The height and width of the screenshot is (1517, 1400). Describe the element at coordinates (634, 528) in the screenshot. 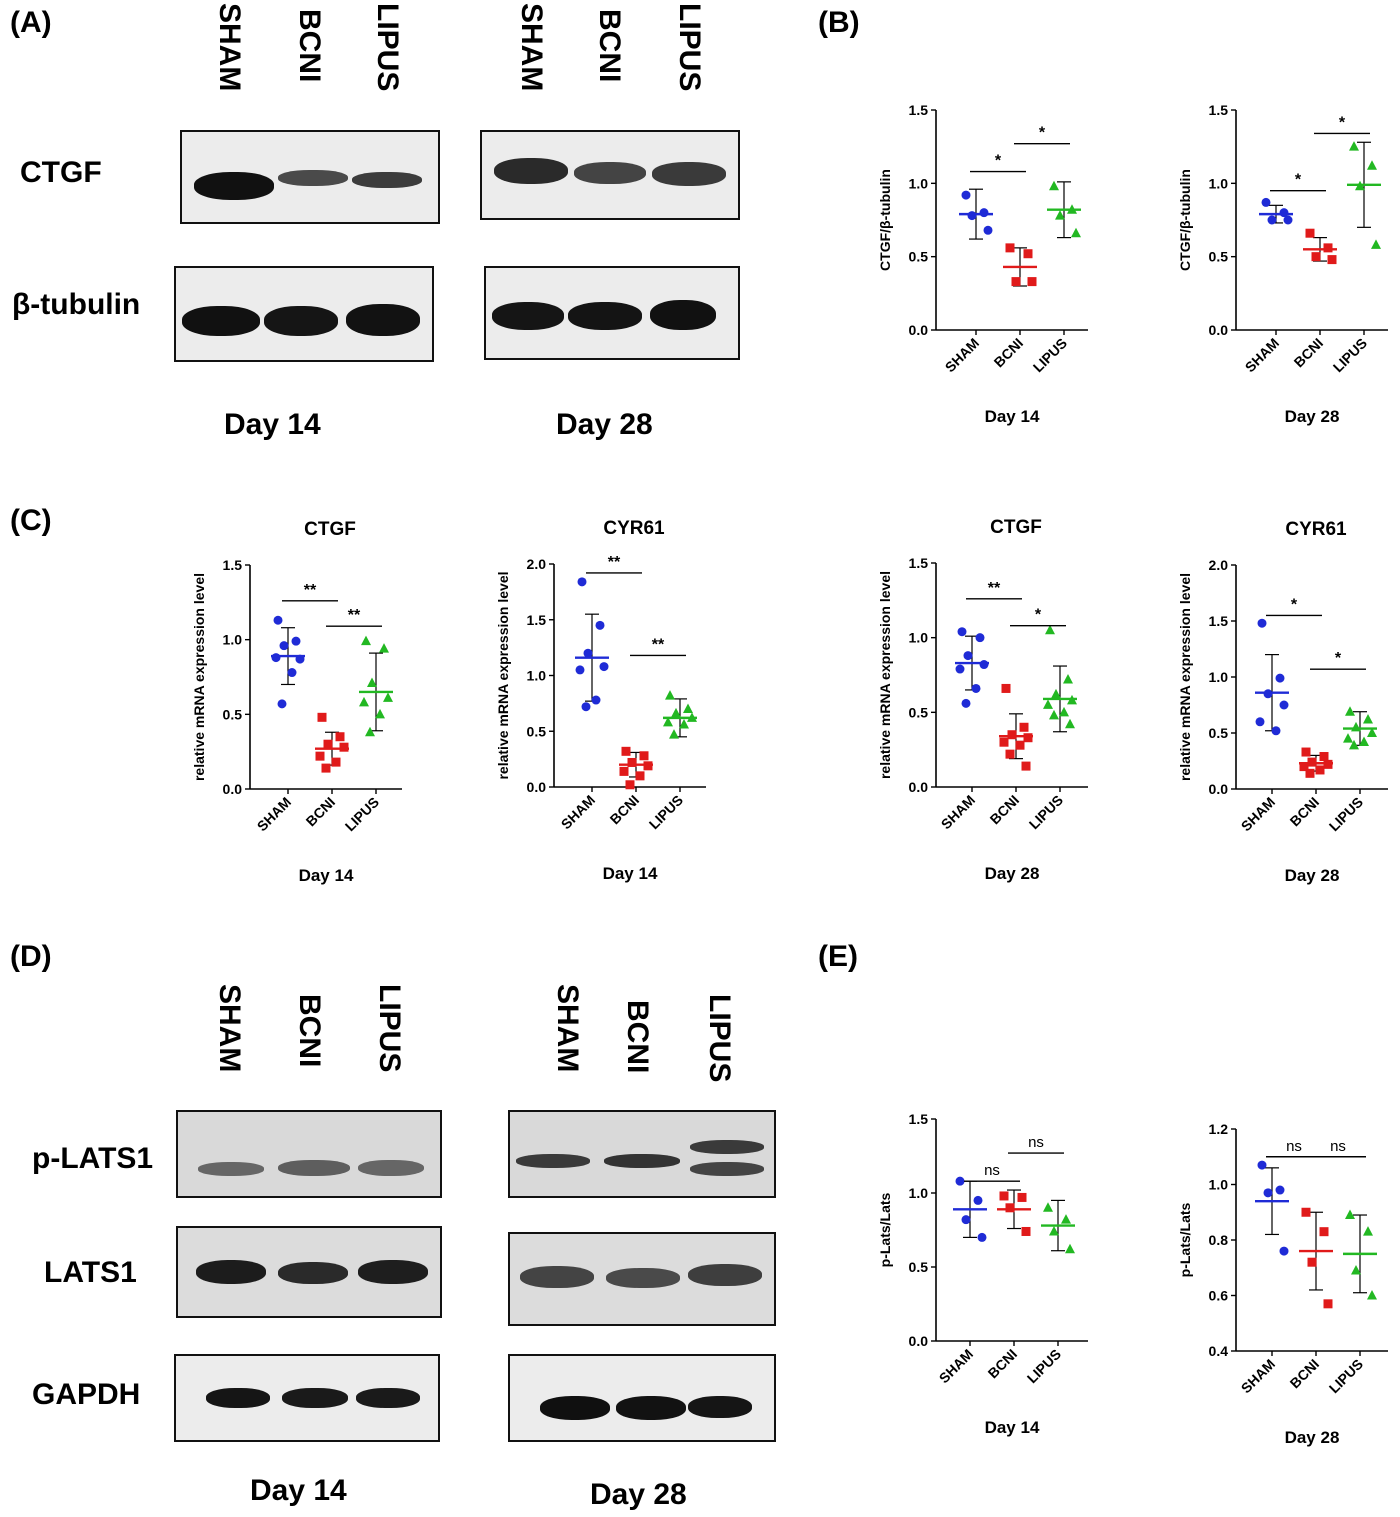

I see `chart-title: CYR61` at that location.